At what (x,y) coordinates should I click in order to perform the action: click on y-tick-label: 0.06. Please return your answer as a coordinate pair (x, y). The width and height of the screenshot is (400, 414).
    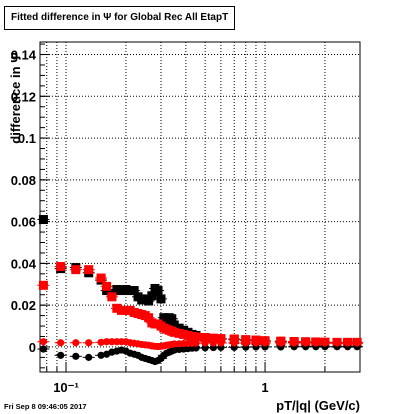
    Looking at the image, I should click on (23, 222).